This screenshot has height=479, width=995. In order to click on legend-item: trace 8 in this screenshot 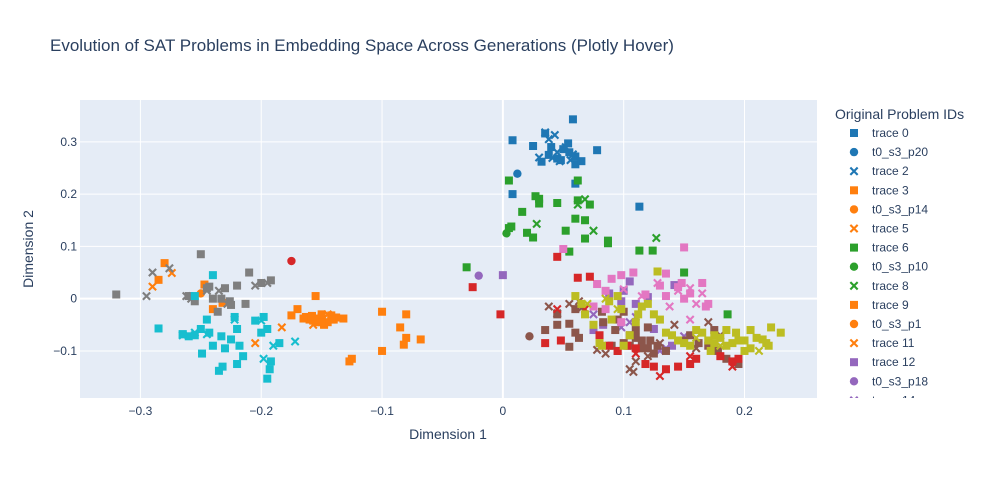, I will do `click(879, 286)`.